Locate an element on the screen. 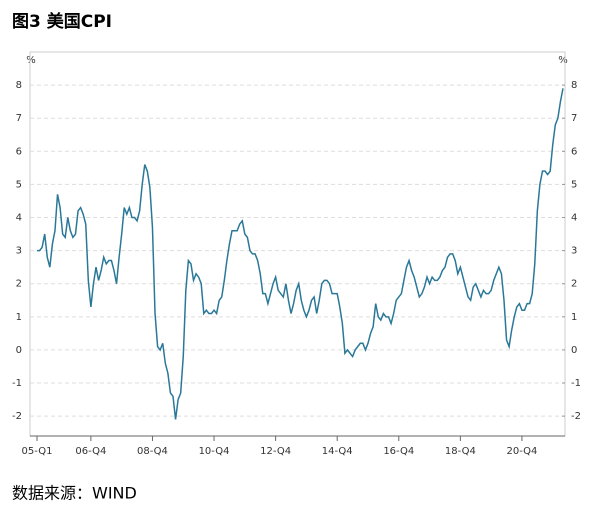 The image size is (594, 512). y2-tick-label: 2 is located at coordinates (574, 284).